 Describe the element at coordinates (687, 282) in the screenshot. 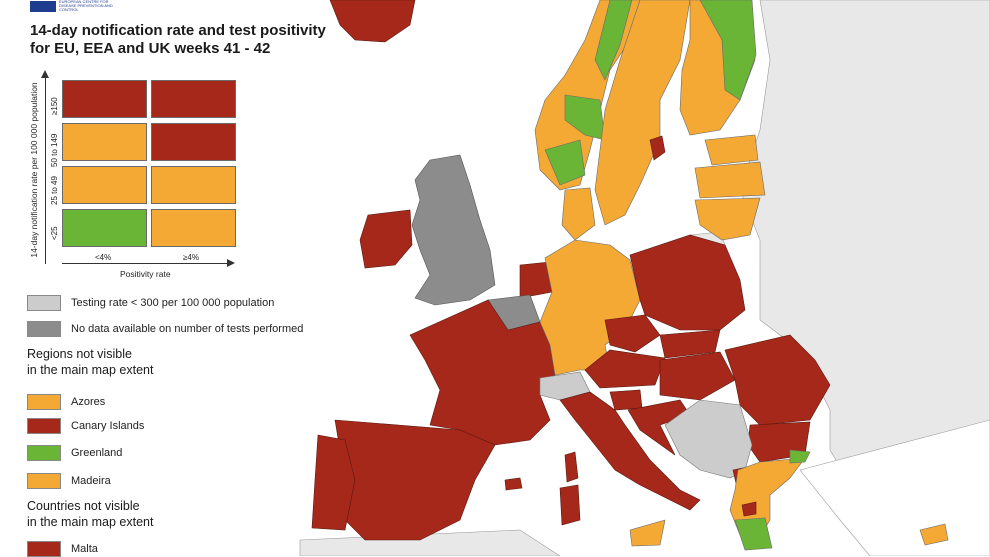

I see `region-poland` at that location.